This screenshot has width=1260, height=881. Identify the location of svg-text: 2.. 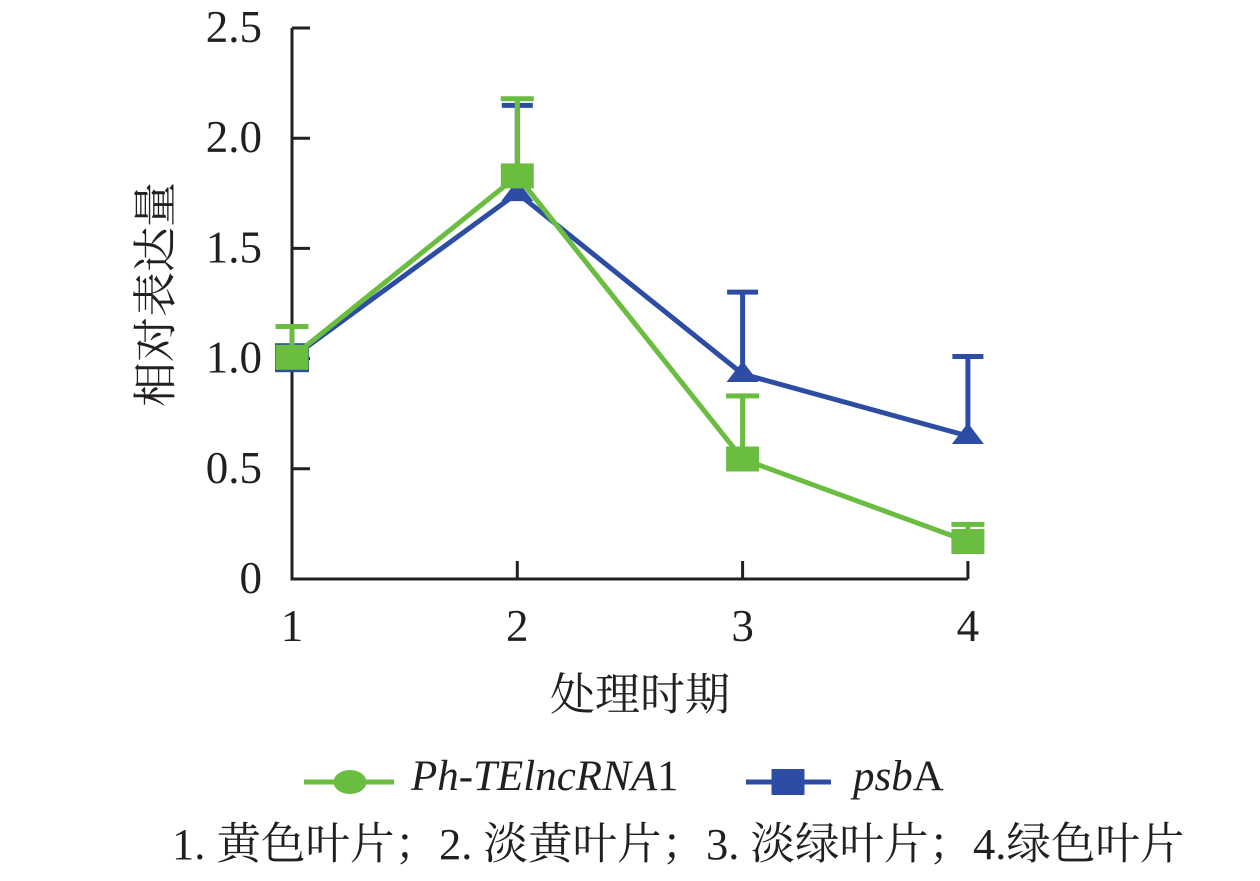
(455, 844).